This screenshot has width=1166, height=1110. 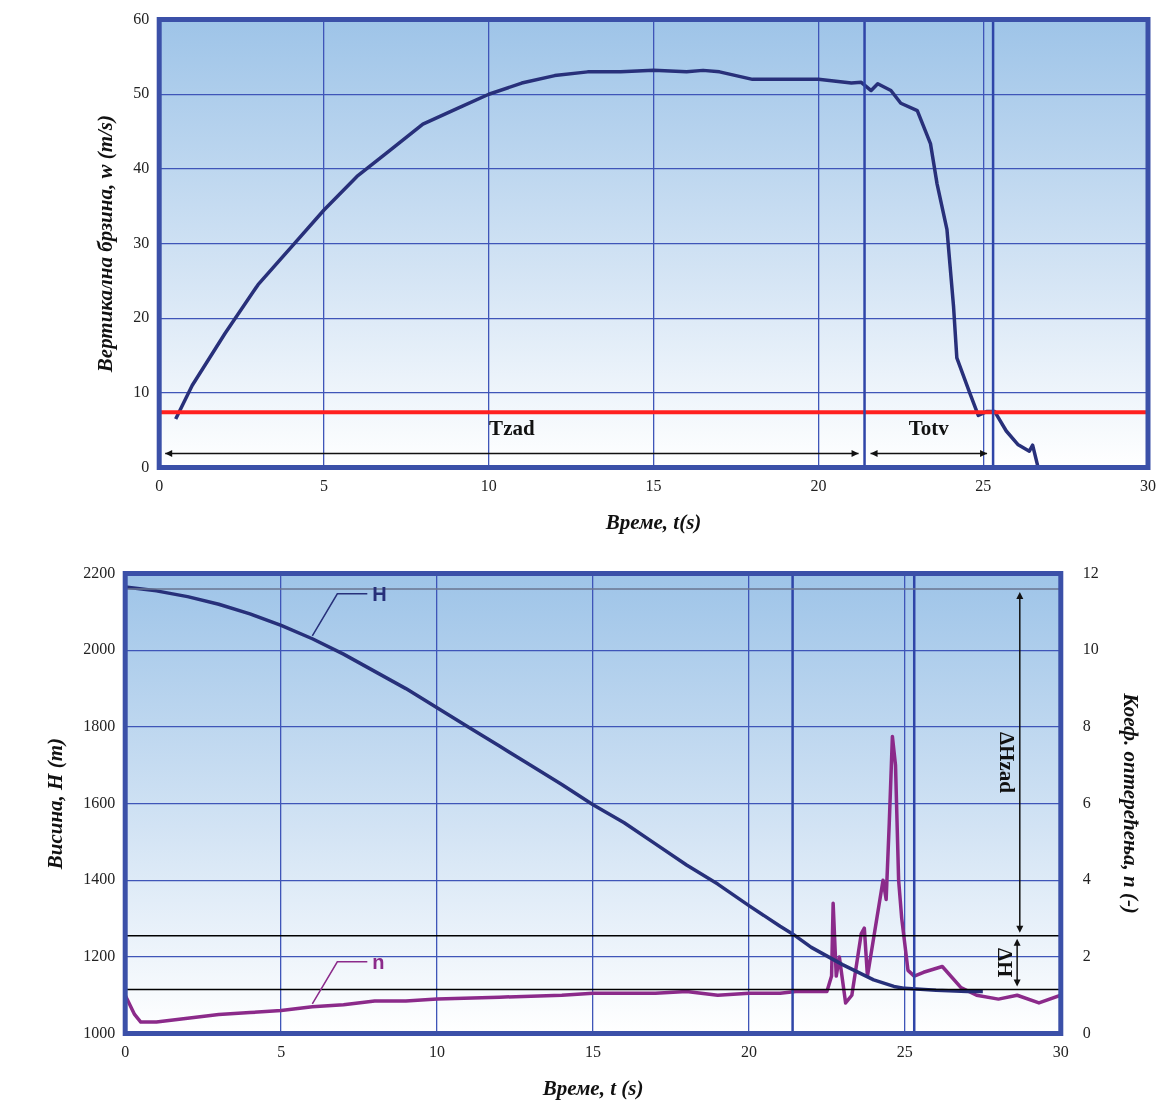 What do you see at coordinates (99, 879) in the screenshot?
I see `y-tick-label: 1400` at bounding box center [99, 879].